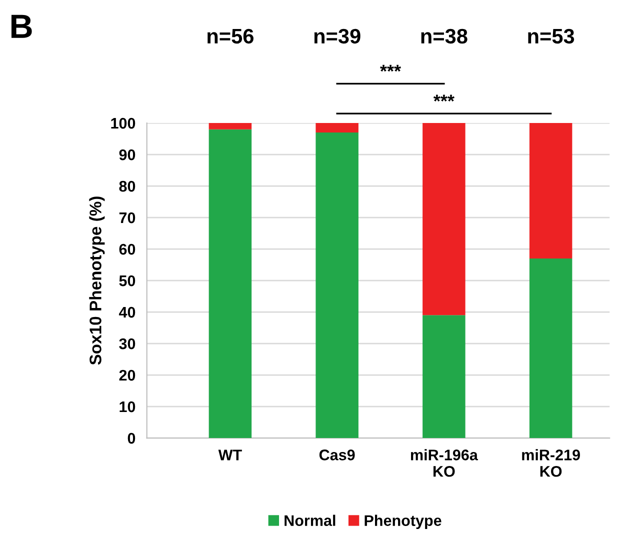  I want to click on y-axis-title: Sox10 Phenotype (%), so click(97, 280).